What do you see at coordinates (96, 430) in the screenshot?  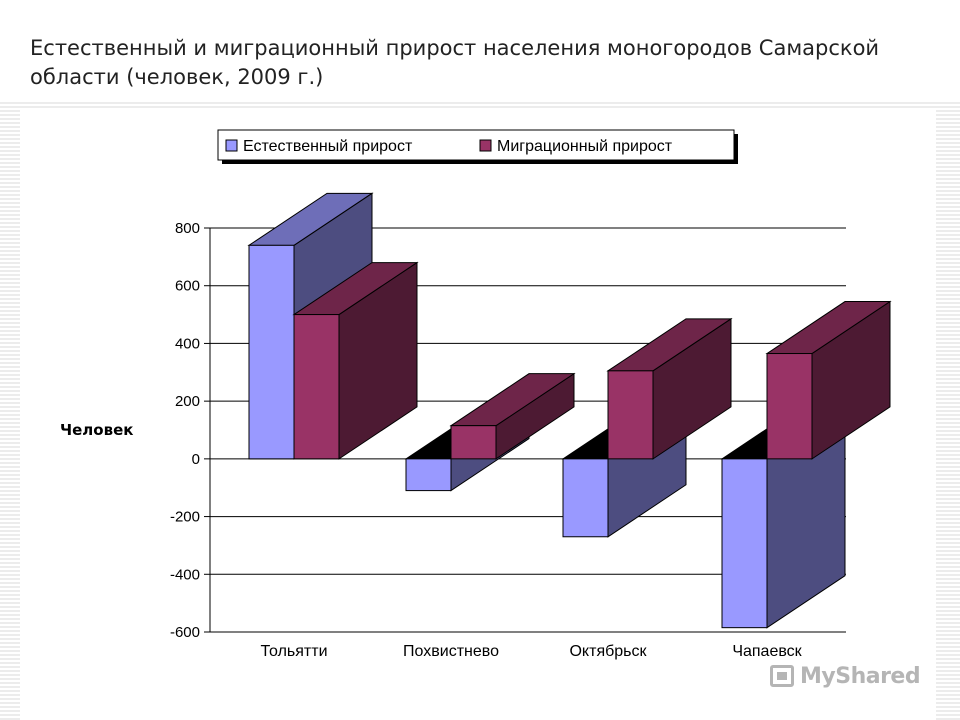 I see `y-axis-title: Человек` at bounding box center [96, 430].